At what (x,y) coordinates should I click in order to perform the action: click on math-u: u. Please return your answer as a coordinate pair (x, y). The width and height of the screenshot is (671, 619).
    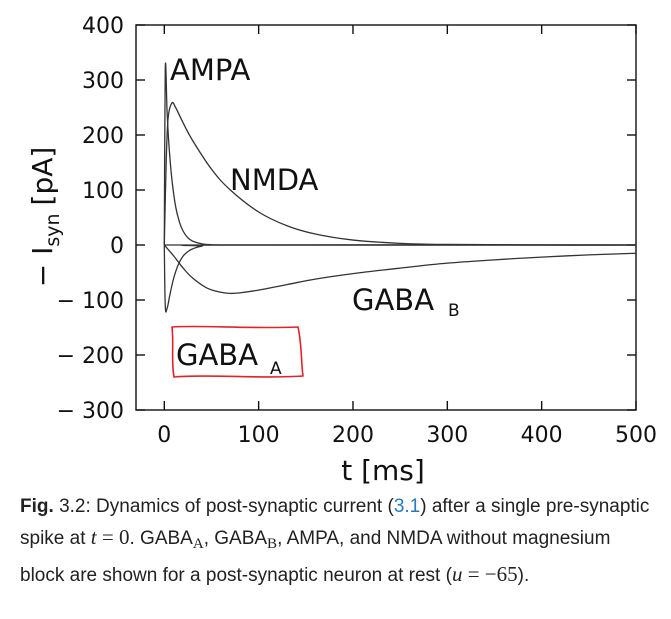
    Looking at the image, I should click on (457, 574).